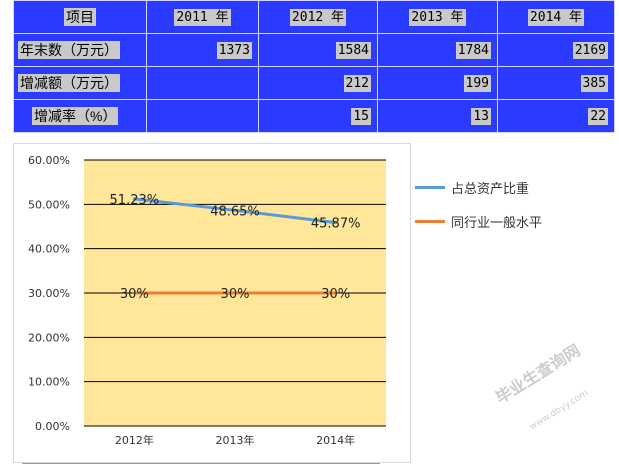 The image size is (619, 466). What do you see at coordinates (202, 17) in the screenshot?
I see `header-cell-2011: 2011 年` at bounding box center [202, 17].